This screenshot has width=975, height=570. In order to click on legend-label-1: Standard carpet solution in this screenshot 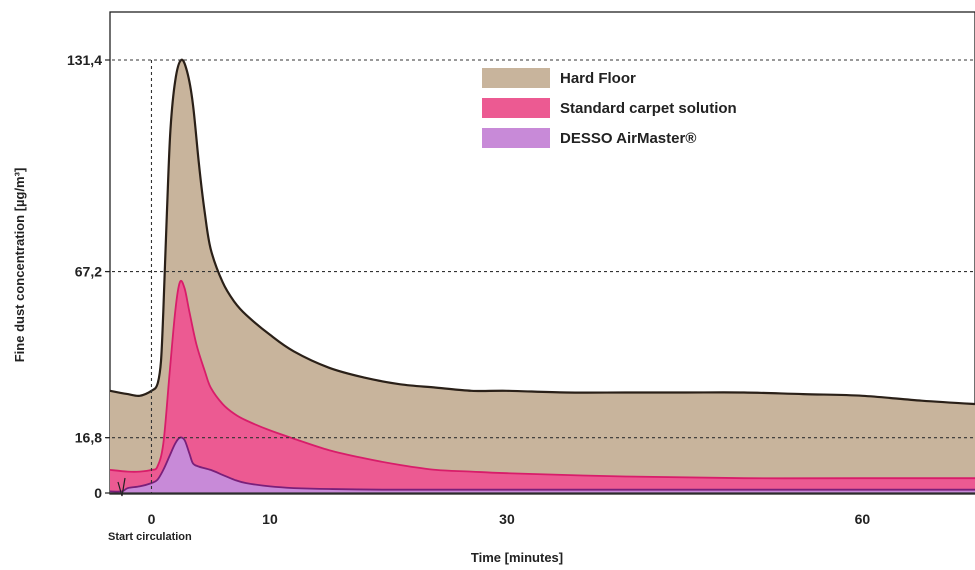, I will do `click(648, 108)`.